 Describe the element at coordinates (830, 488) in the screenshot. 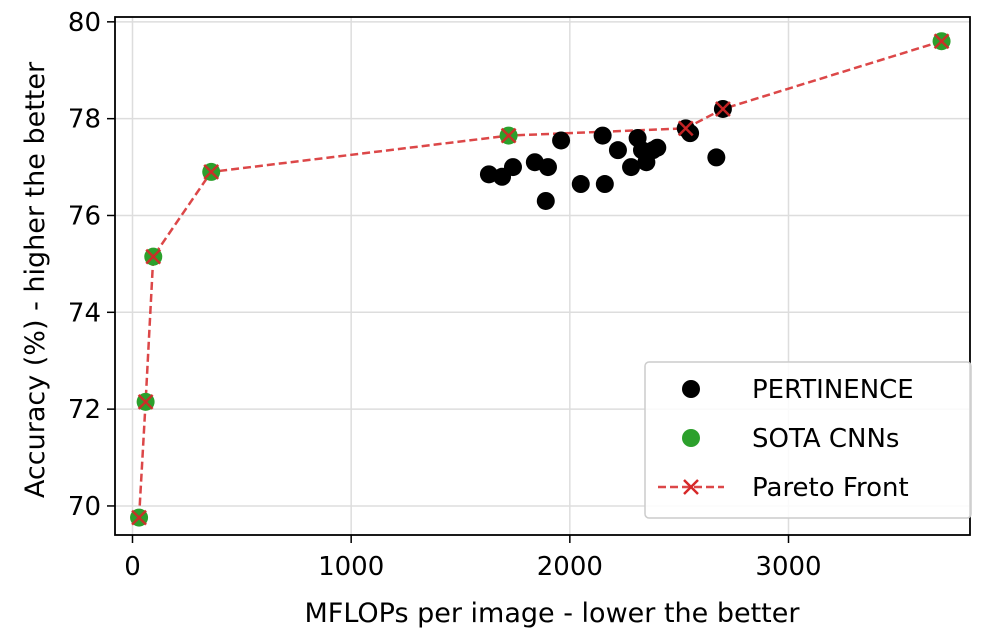

I see `legend-label-pareto-front: Pareto Front` at that location.